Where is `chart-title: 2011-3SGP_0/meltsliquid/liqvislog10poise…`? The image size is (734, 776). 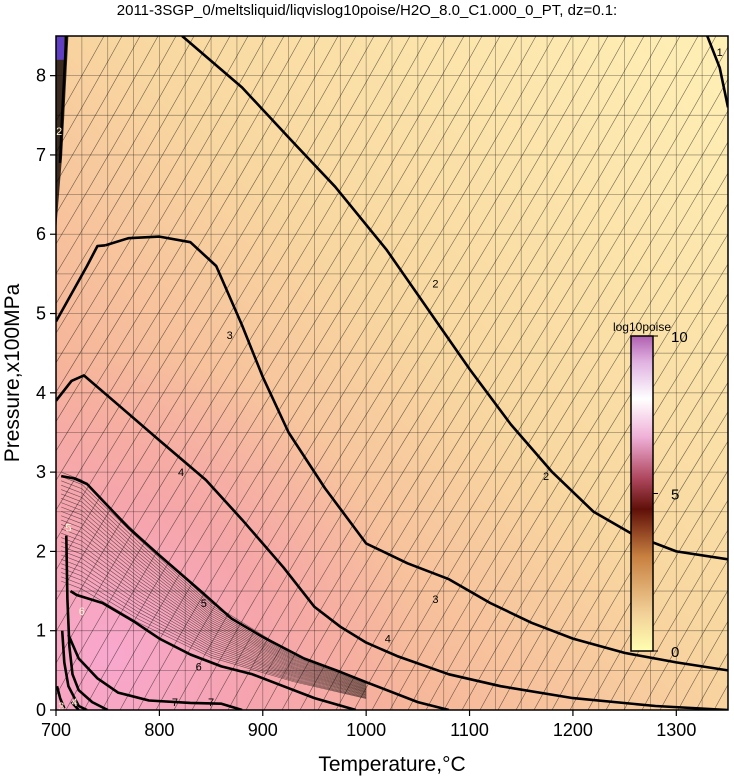 chart-title: 2011-3SGP_0/meltsliquid/liqvislog10poise… is located at coordinates (367, 10).